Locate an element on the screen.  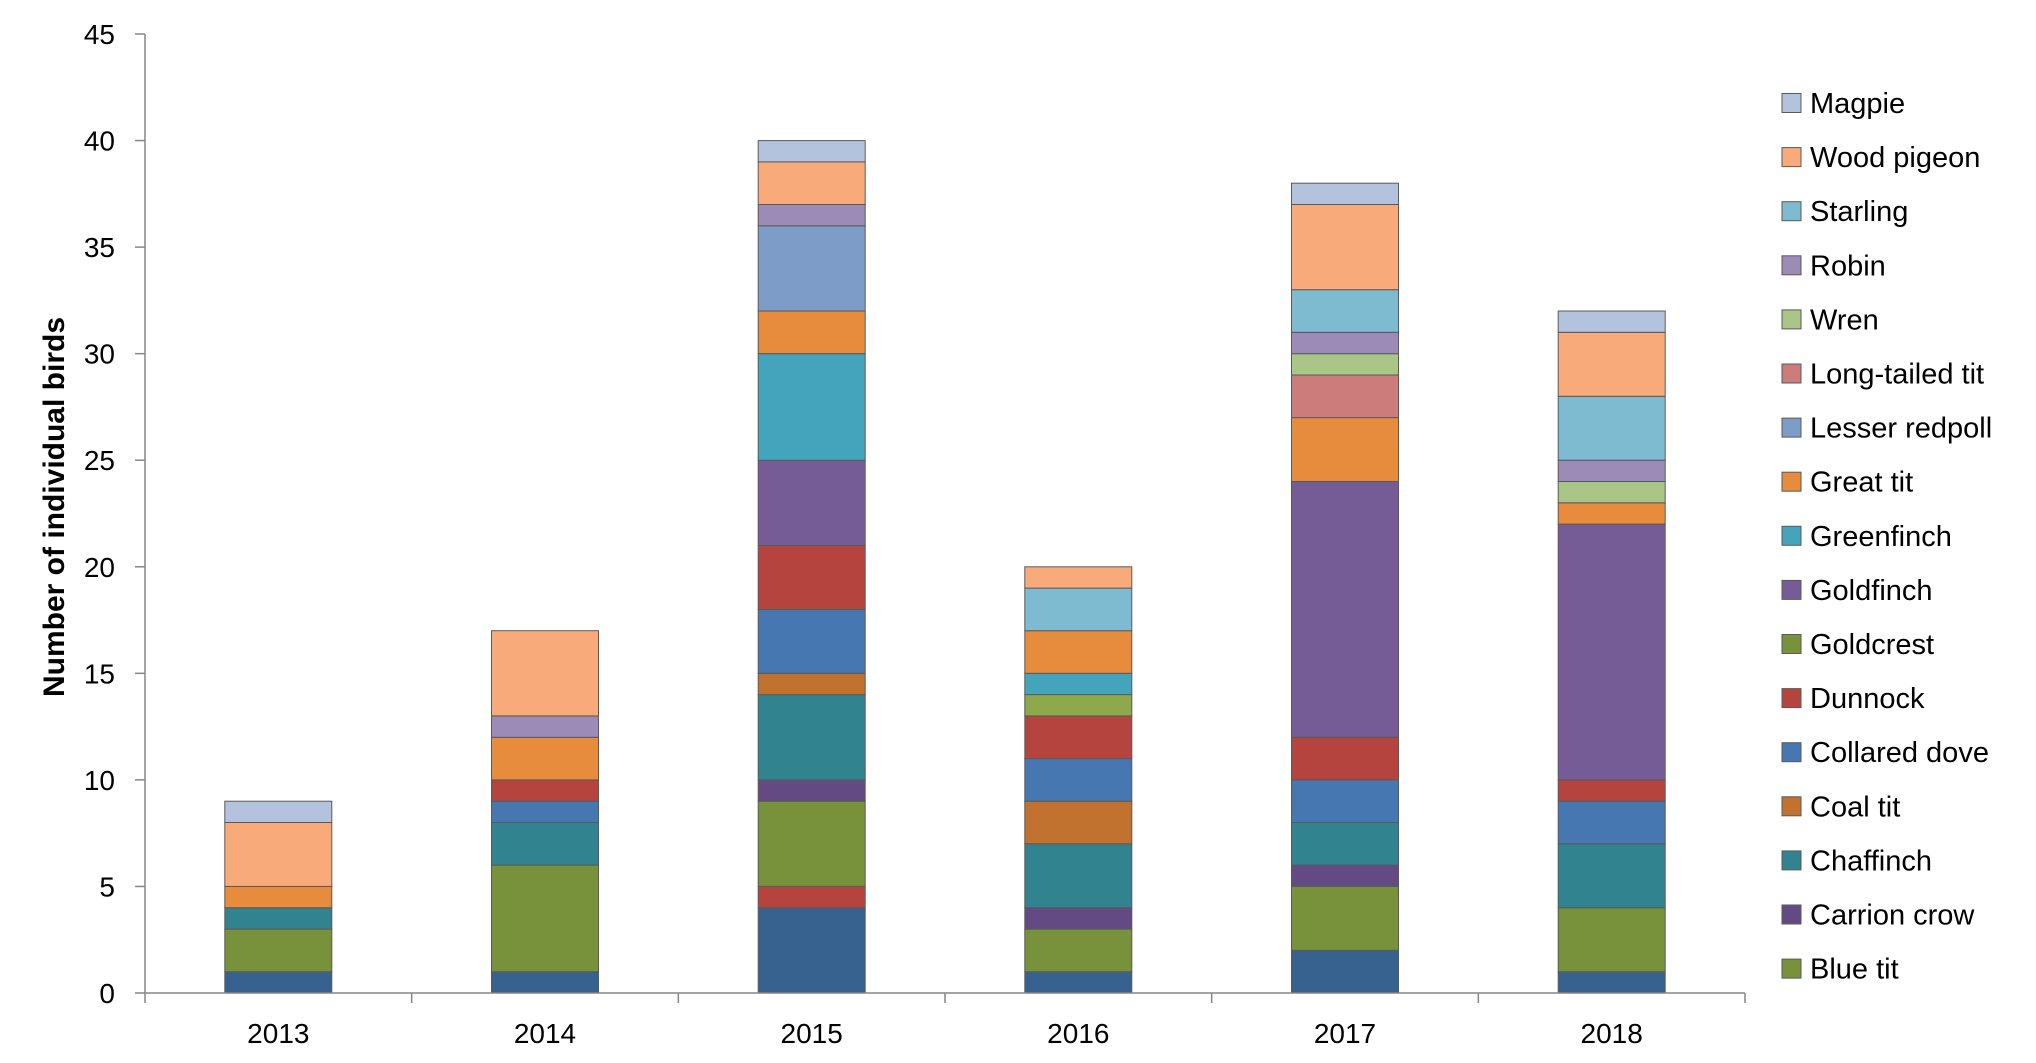
bar-segment-chaffinch-2018 is located at coordinates (1611, 876).